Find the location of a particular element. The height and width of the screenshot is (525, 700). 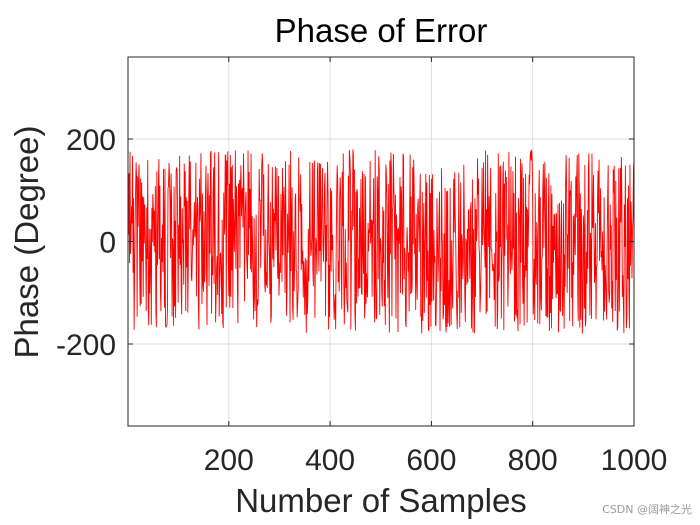

x-tick-labels: 200 400 600 800 1000 is located at coordinates (436, 460).